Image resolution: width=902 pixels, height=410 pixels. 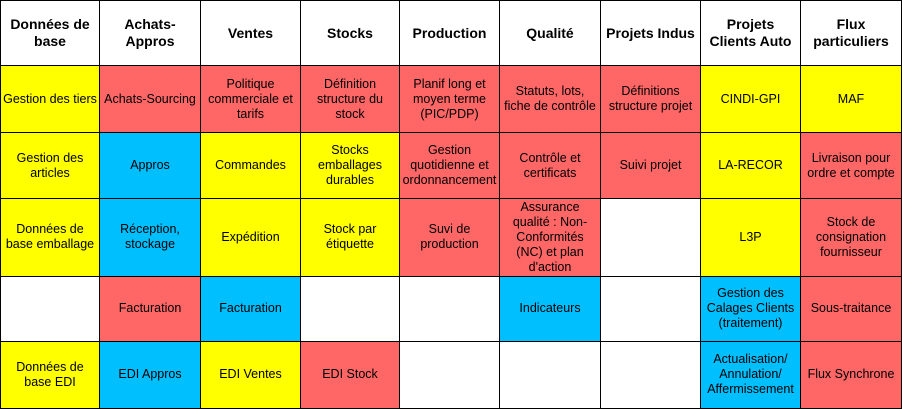 What do you see at coordinates (851, 237) in the screenshot?
I see `table-cell: Stock de consignation fournisseur` at bounding box center [851, 237].